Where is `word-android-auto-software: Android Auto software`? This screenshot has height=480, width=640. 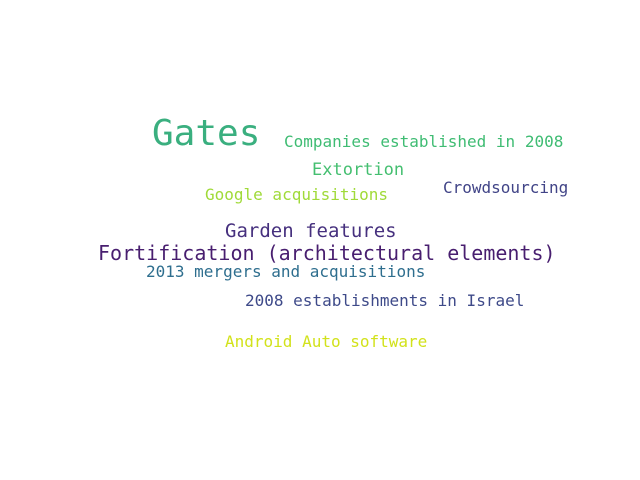 word-android-auto-software: Android Auto software is located at coordinates (326, 341).